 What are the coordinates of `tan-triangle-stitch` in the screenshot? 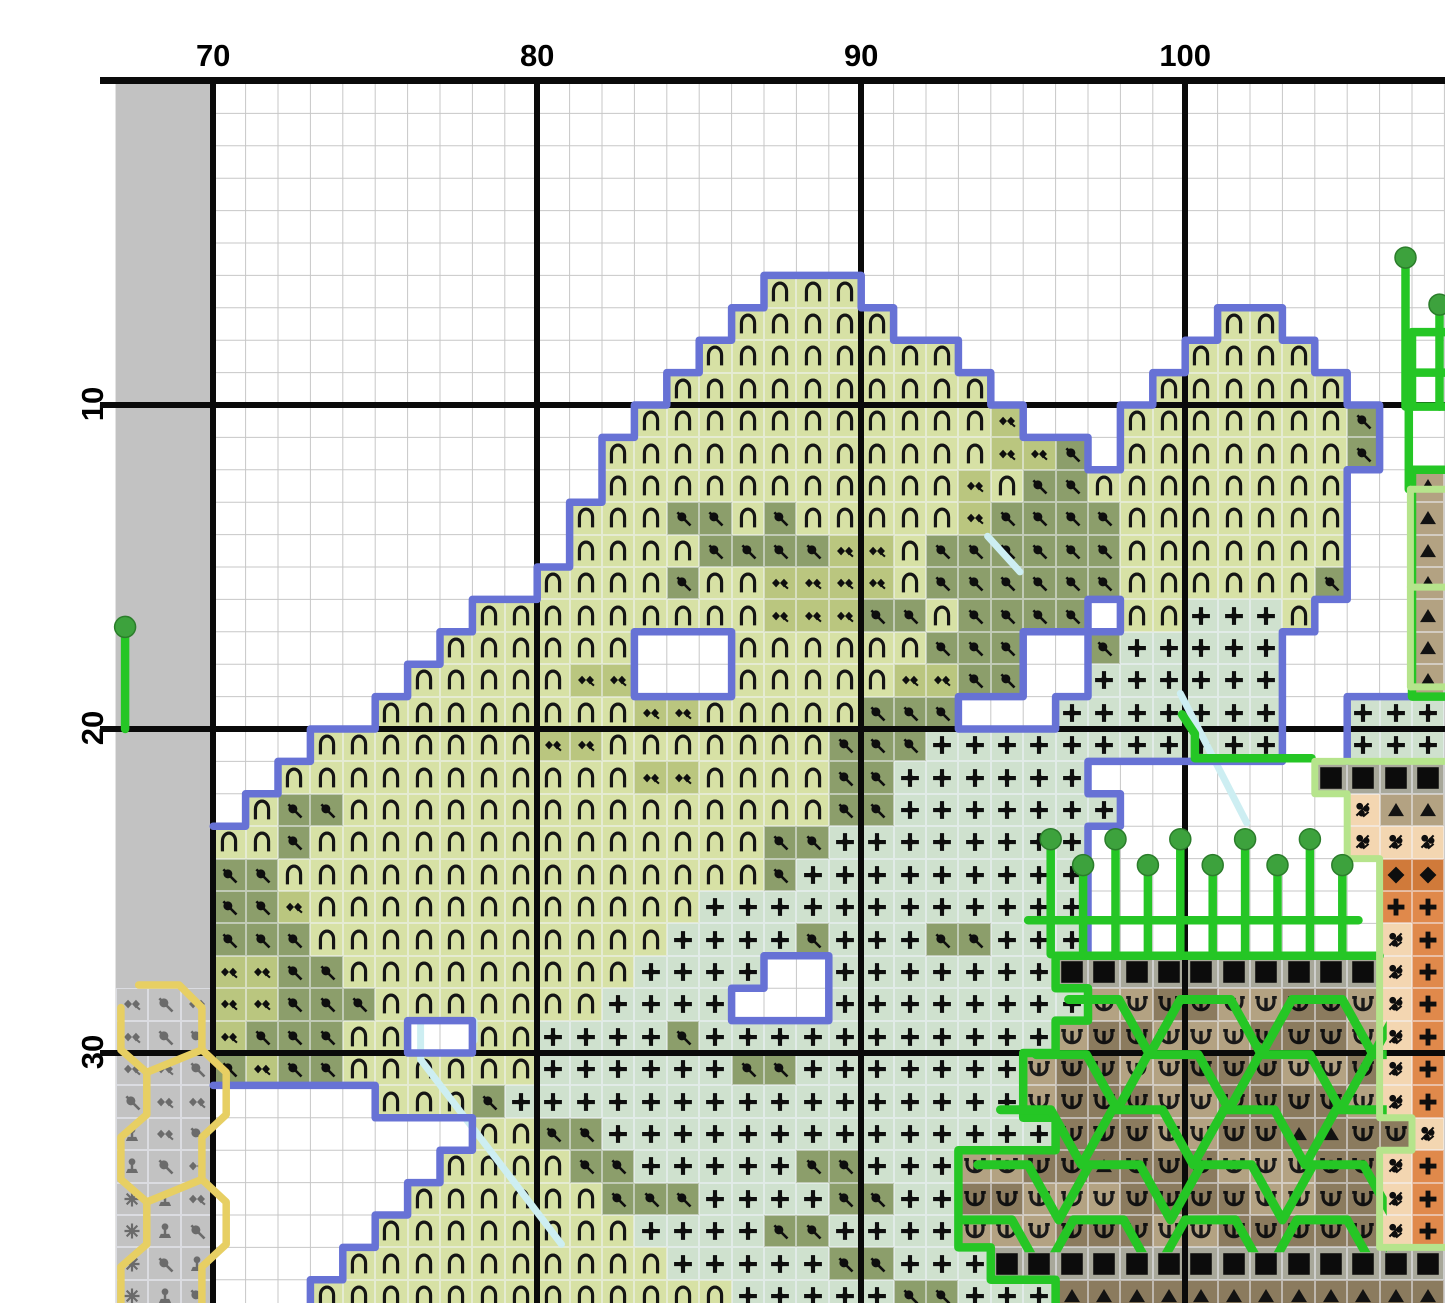 It's located at (1428, 648).